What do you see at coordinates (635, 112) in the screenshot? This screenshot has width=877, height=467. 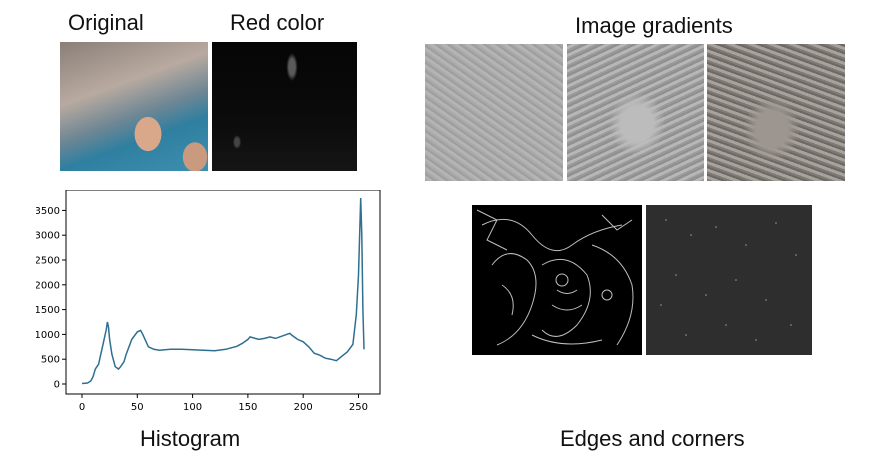 I see `gradient-image-y` at bounding box center [635, 112].